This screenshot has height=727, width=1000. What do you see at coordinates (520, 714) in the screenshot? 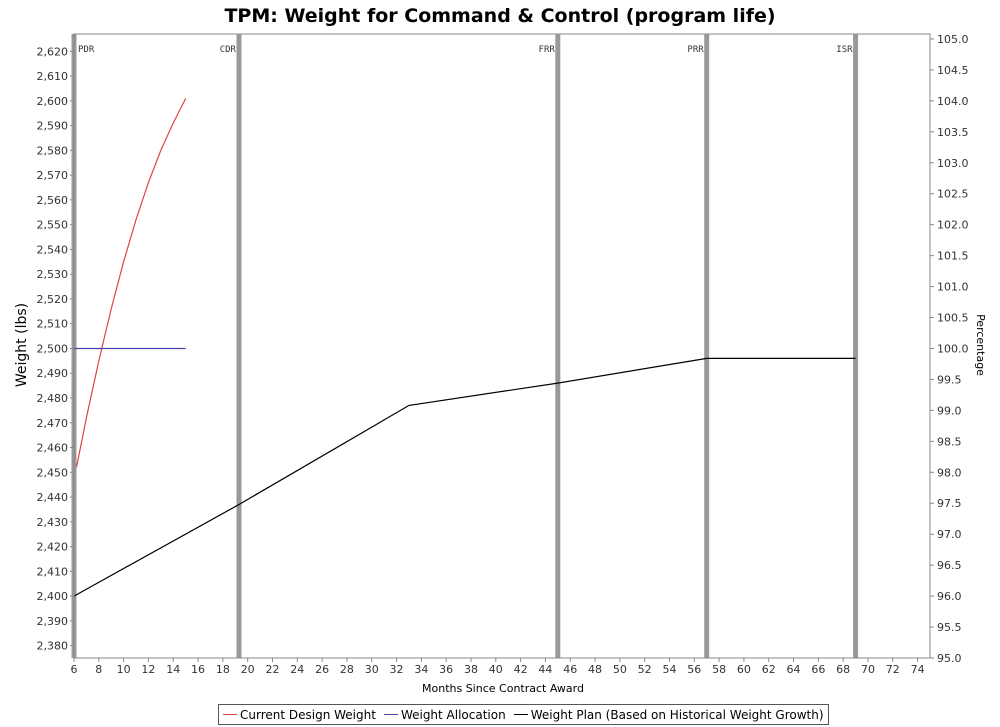
I see `legend-swatch-weight-plan` at bounding box center [520, 714].